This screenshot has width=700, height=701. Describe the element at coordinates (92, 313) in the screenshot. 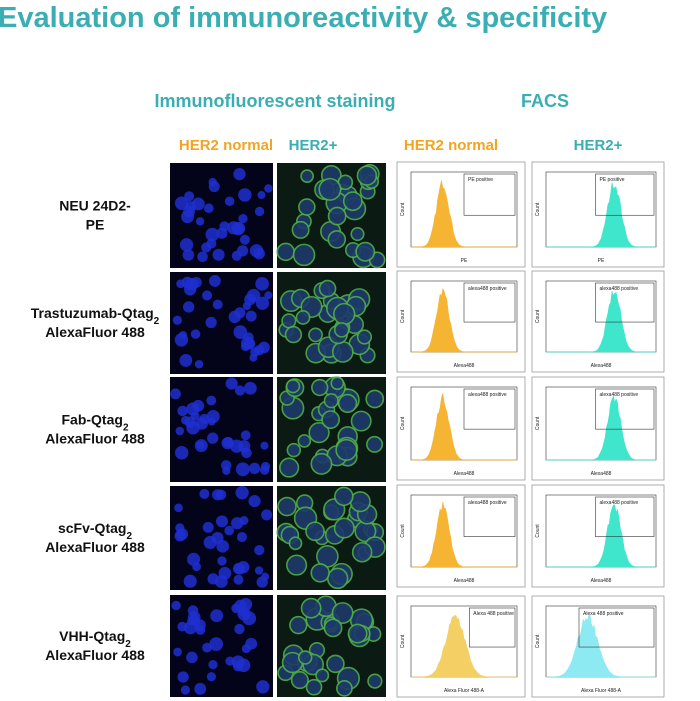

I see `row-label-name: Trastuzumab-Qtag` at that location.